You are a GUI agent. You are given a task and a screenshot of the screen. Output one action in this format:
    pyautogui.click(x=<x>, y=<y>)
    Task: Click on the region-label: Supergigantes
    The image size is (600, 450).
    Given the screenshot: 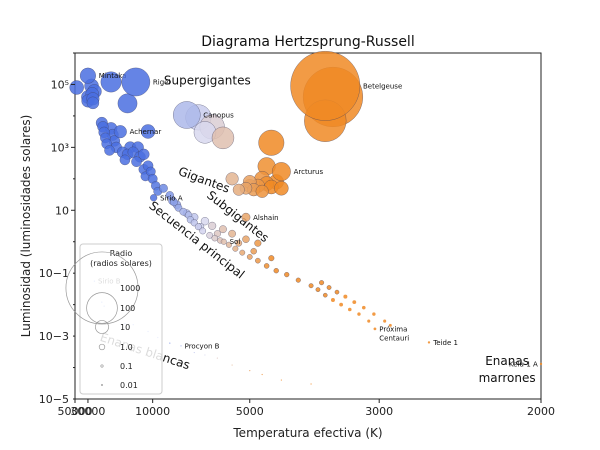 What is the action you would take?
    pyautogui.click(x=207, y=81)
    